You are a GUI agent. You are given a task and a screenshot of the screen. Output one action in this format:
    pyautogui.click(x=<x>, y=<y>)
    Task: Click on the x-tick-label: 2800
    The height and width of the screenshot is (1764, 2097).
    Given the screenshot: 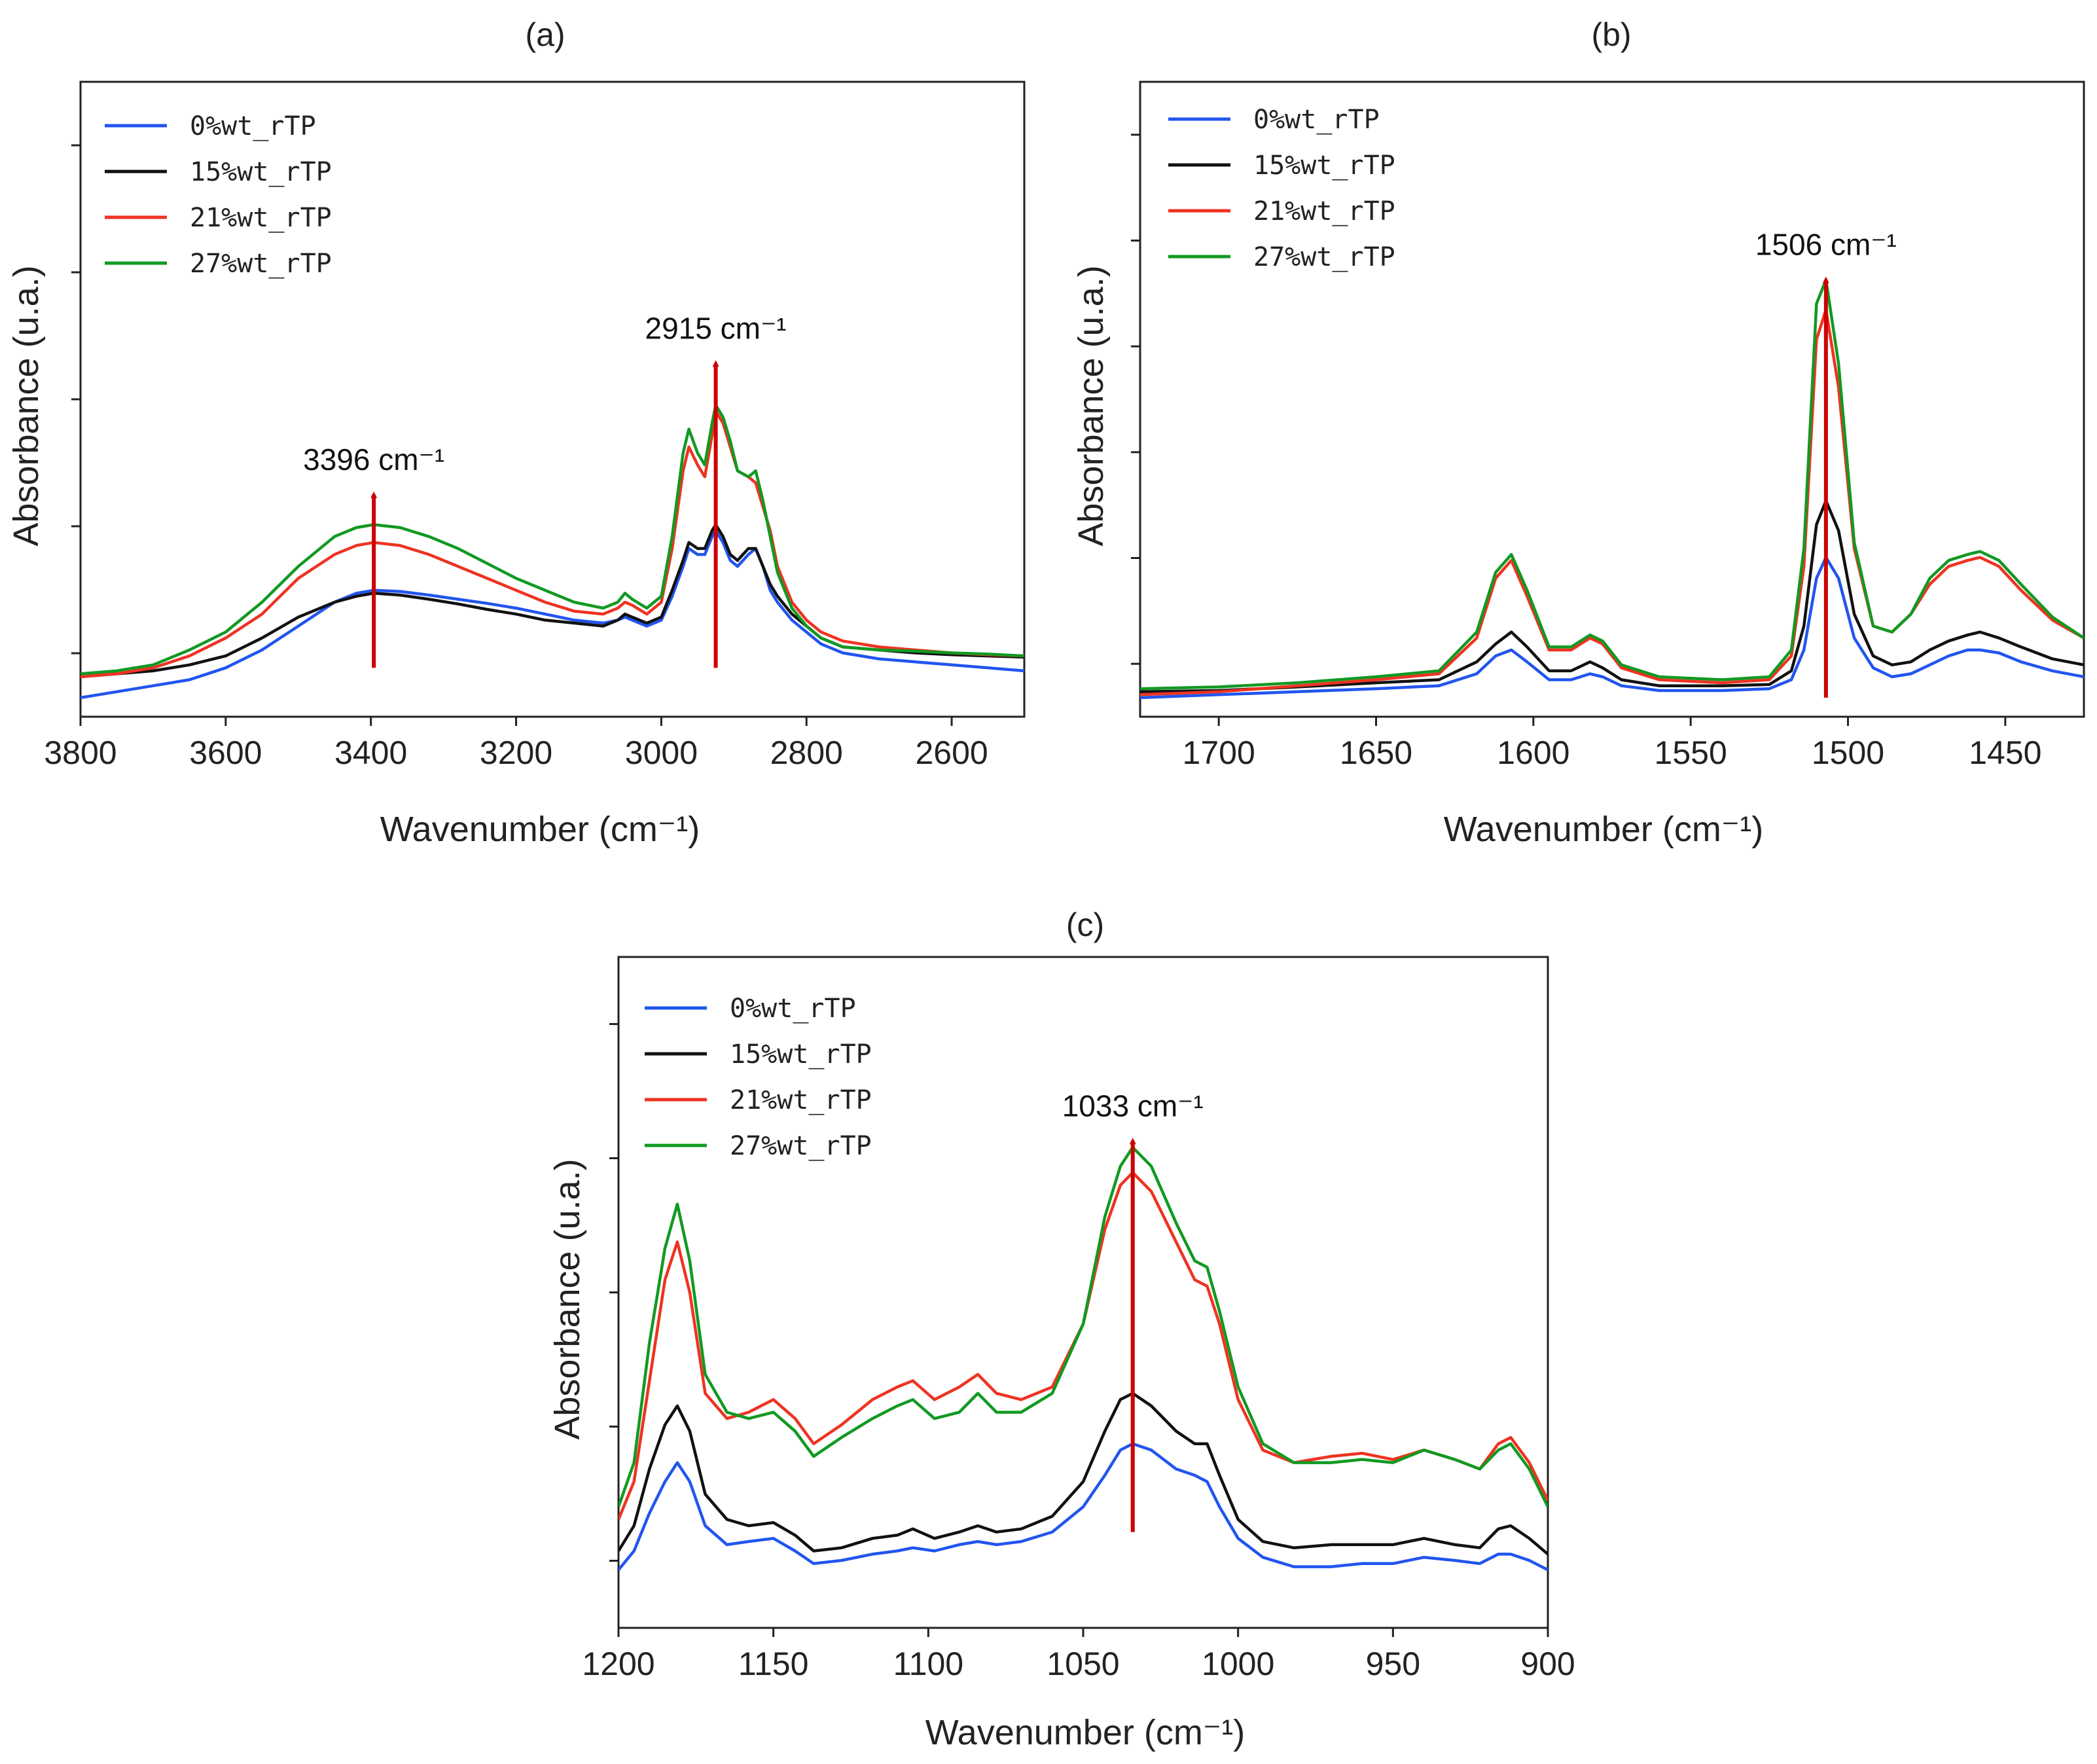 What is the action you would take?
    pyautogui.click(x=806, y=752)
    